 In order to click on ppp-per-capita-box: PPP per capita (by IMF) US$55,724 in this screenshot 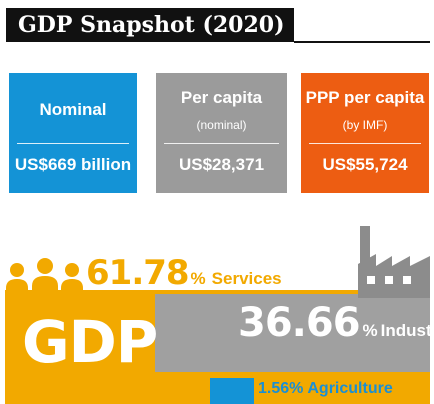, I will do `click(365, 133)`.